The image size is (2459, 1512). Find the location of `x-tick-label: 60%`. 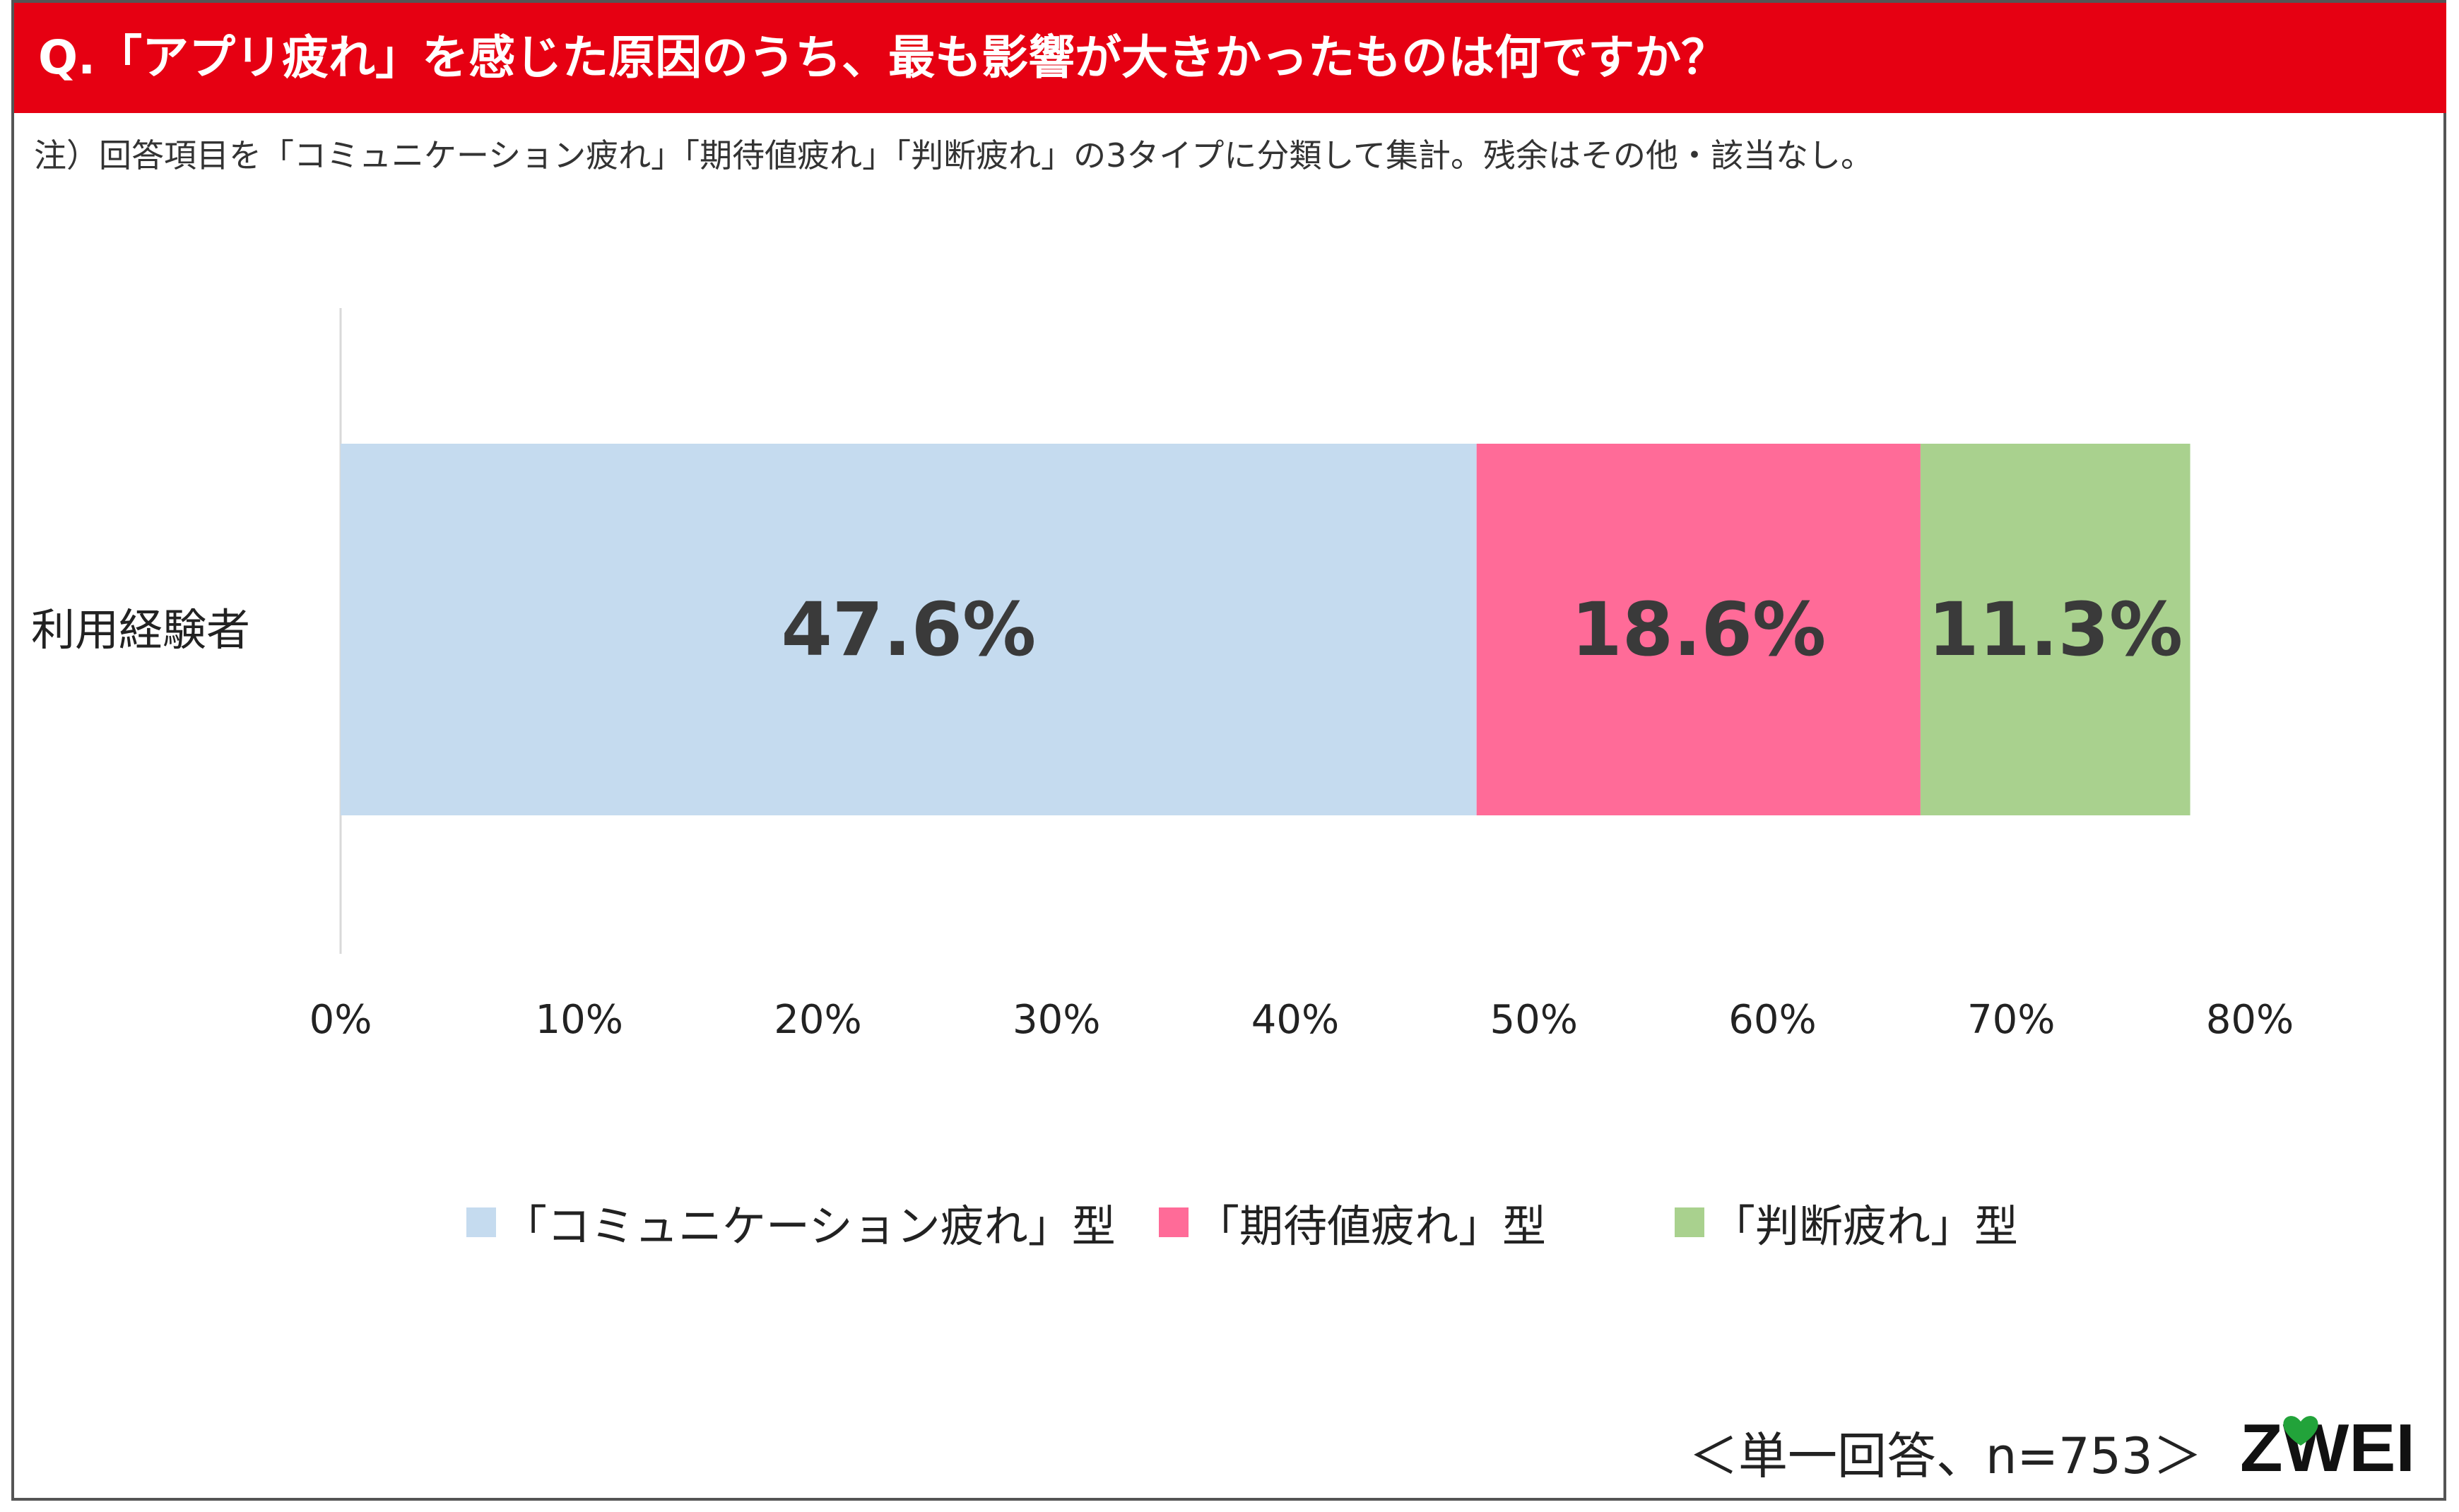

x-tick-label: 60% is located at coordinates (1772, 1020).